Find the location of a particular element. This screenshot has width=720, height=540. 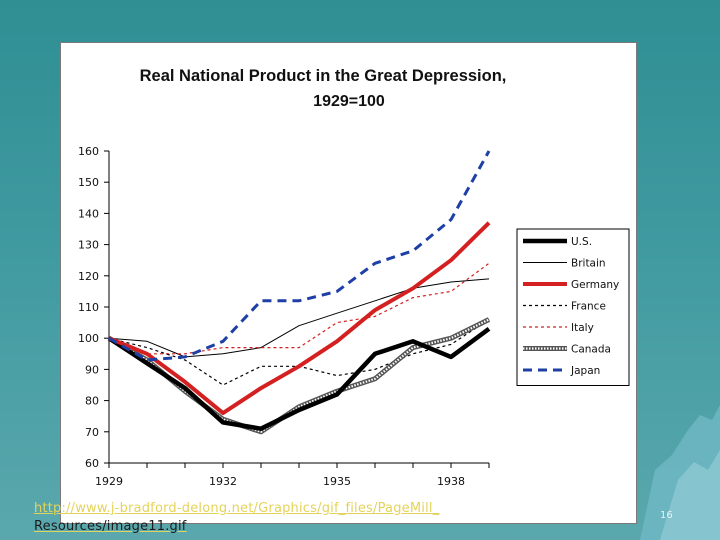

legend-label: Canada is located at coordinates (591, 350).